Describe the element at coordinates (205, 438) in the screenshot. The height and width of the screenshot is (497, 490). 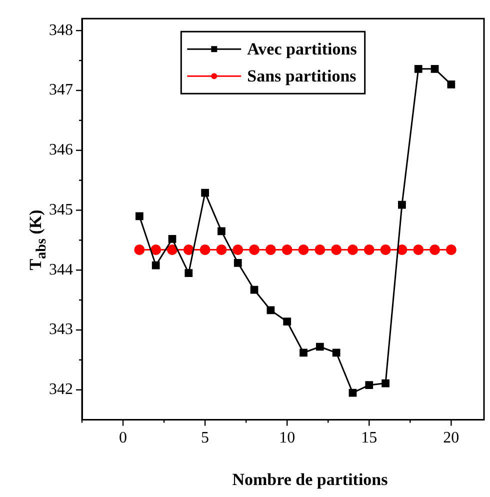
I see `x-tick-label: 5` at that location.